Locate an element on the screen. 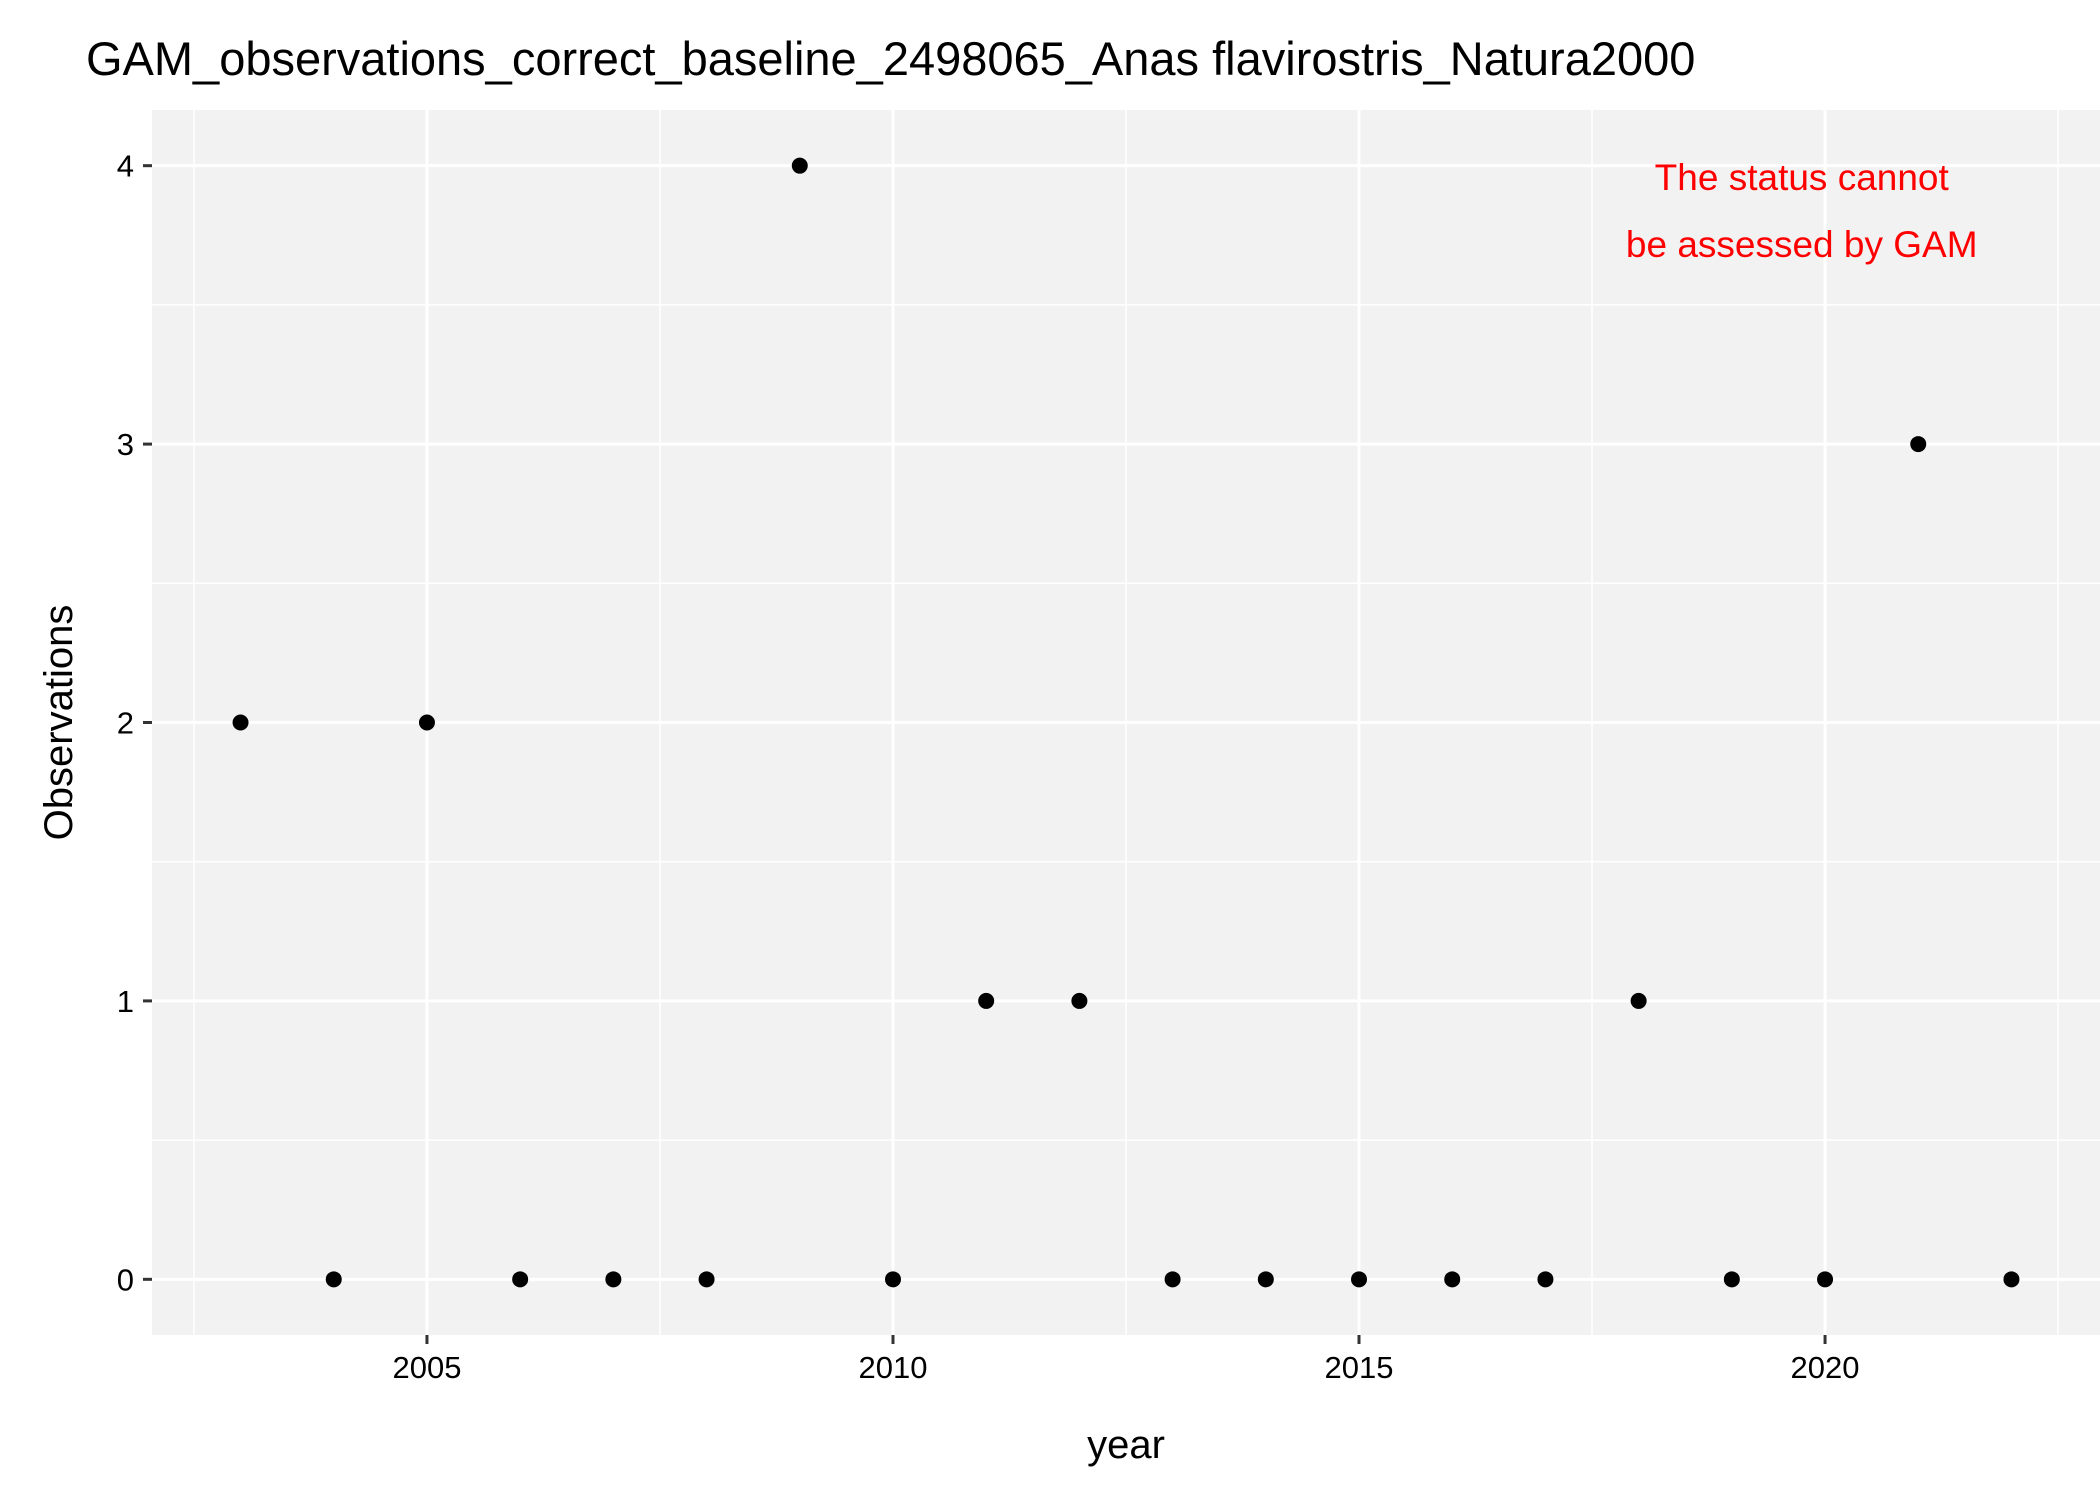 The width and height of the screenshot is (2100, 1499). x-axis: 2005 2010 2015 2020 is located at coordinates (1126, 1360).